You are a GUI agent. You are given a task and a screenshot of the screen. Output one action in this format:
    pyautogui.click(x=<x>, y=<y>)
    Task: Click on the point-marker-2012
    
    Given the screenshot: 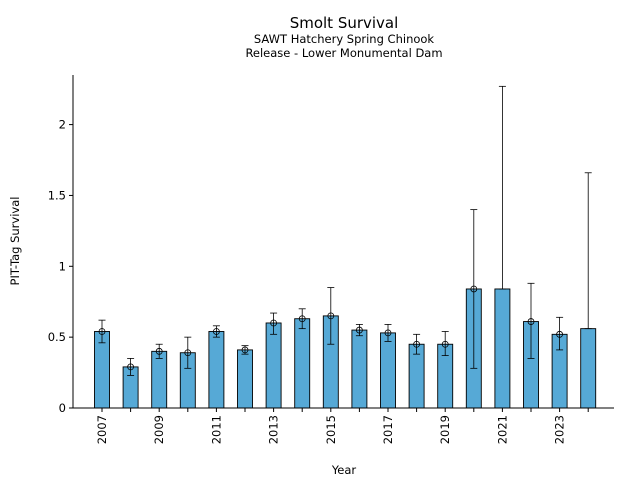 What is the action you would take?
    pyautogui.click(x=245, y=350)
    